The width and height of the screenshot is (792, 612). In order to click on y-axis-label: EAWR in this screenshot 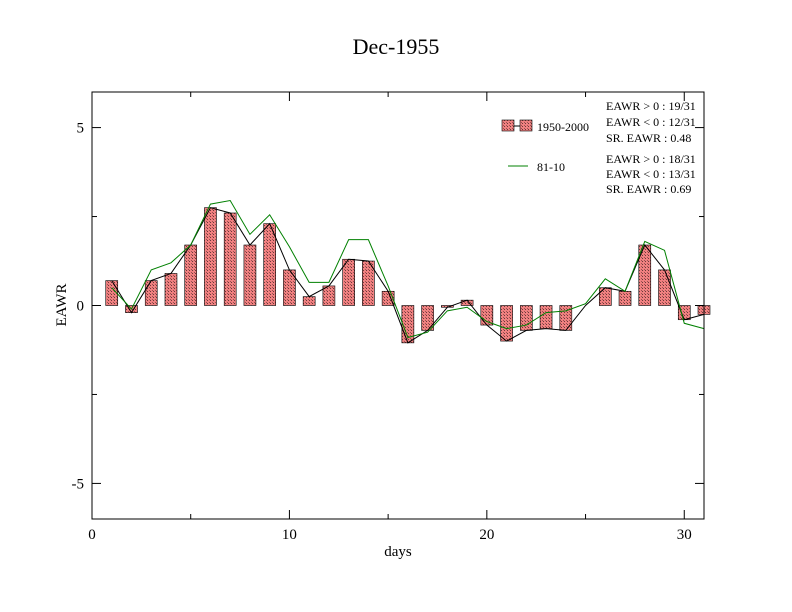, I will do `click(62, 305)`.